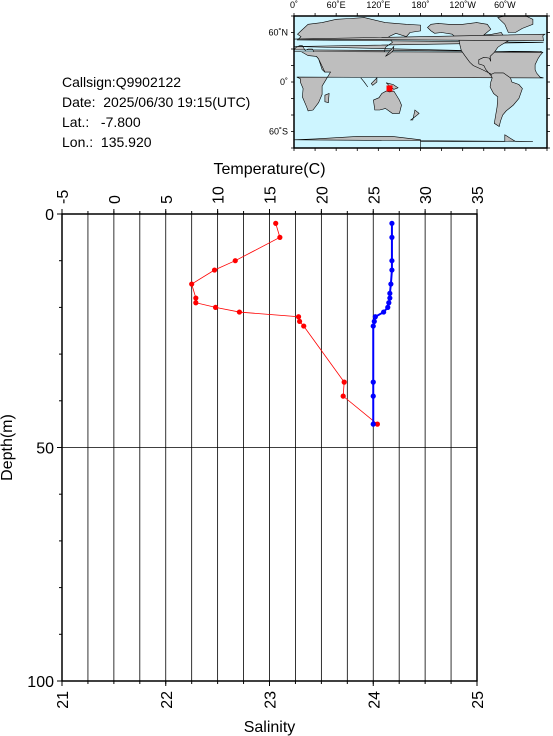 Image resolution: width=553 pixels, height=736 pixels. What do you see at coordinates (322, 195) in the screenshot?
I see `temperature-tick-label: 20` at bounding box center [322, 195].